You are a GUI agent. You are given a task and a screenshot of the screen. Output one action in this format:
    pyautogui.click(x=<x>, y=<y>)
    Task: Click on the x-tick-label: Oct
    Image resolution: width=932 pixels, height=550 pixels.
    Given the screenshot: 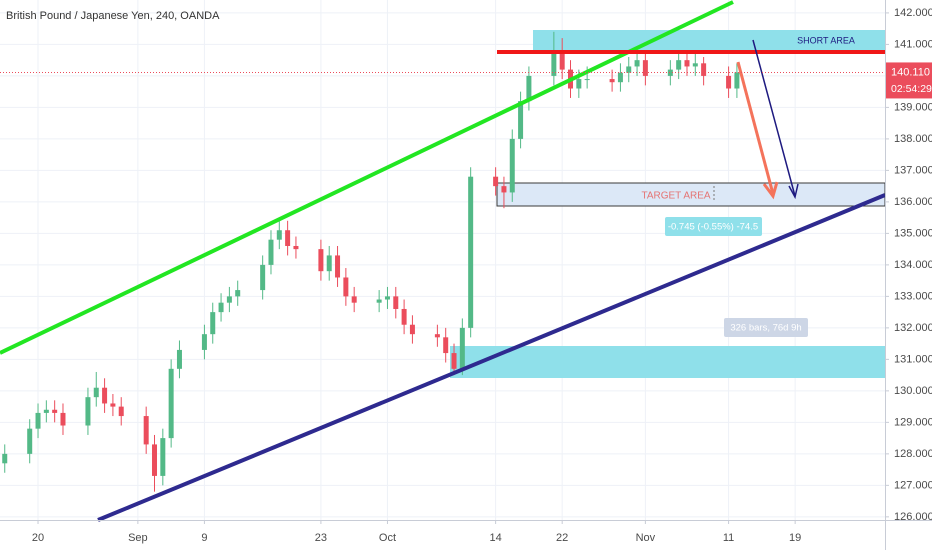 What is the action you would take?
    pyautogui.click(x=387, y=538)
    